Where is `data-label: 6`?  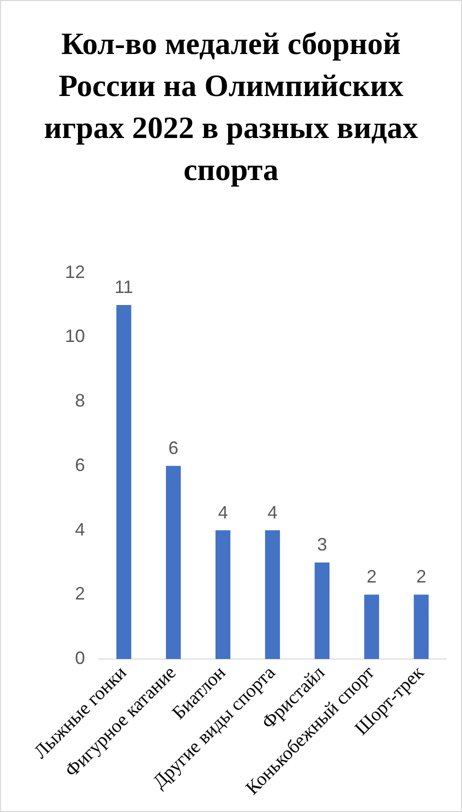
data-label: 6 is located at coordinates (173, 448).